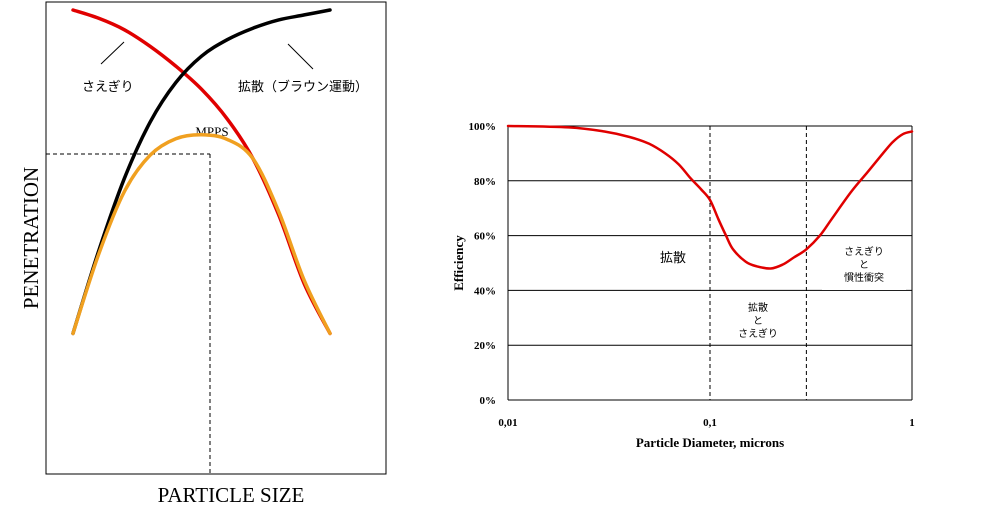  What do you see at coordinates (31, 238) in the screenshot?
I see `left-y-axis-label: PENETRATION` at bounding box center [31, 238].